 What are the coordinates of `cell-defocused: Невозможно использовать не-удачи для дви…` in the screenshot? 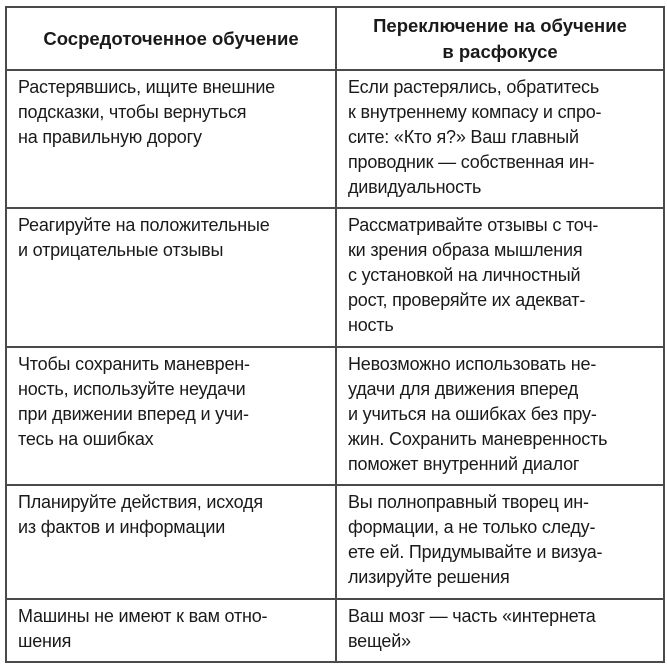 It's located at (500, 416).